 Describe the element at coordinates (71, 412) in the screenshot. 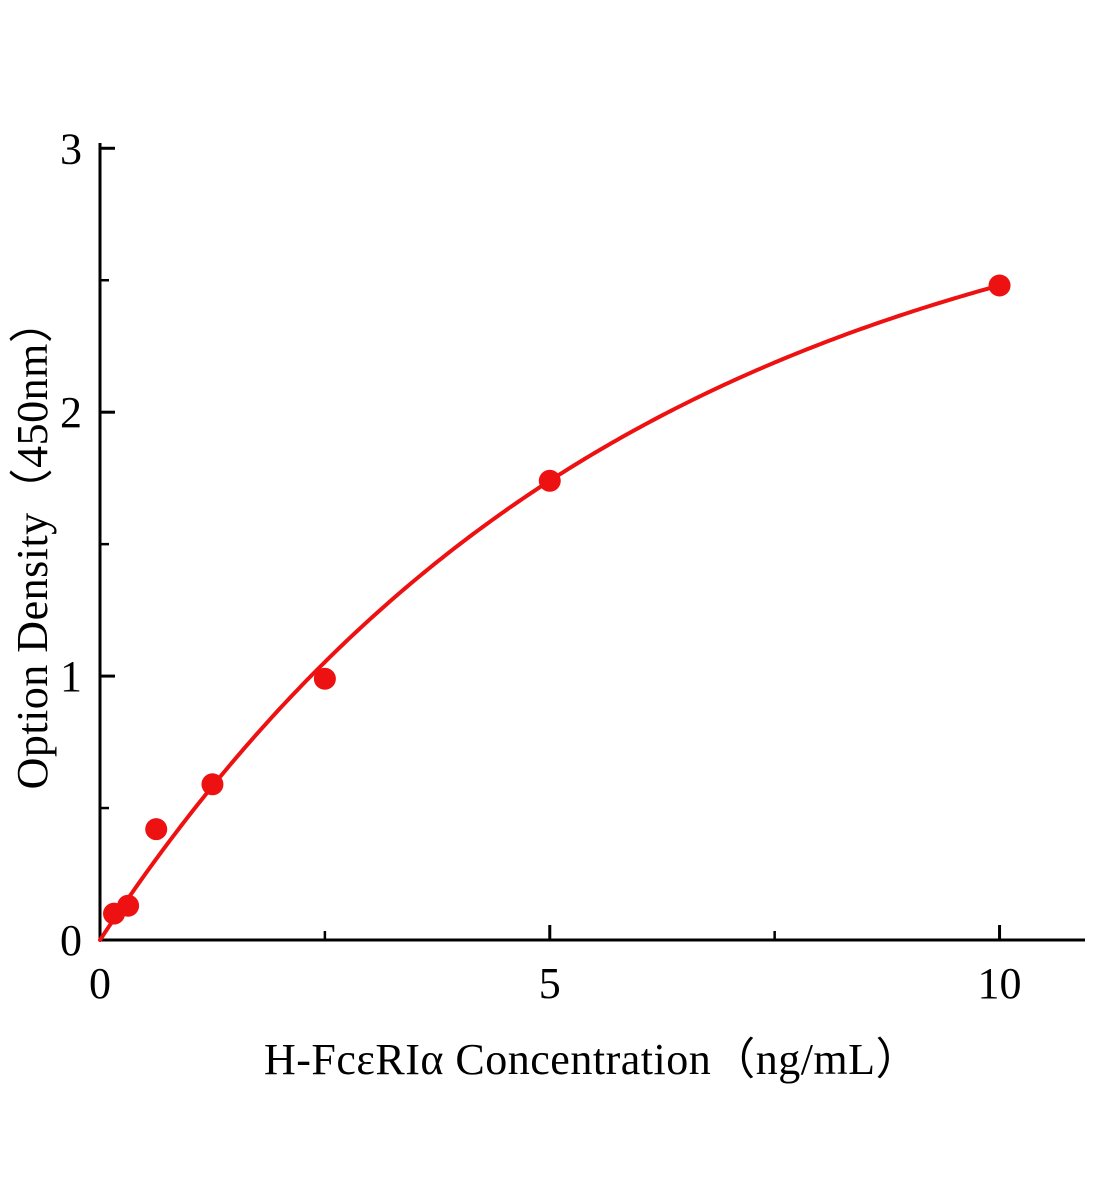

I see `y-tick-label: 2` at that location.